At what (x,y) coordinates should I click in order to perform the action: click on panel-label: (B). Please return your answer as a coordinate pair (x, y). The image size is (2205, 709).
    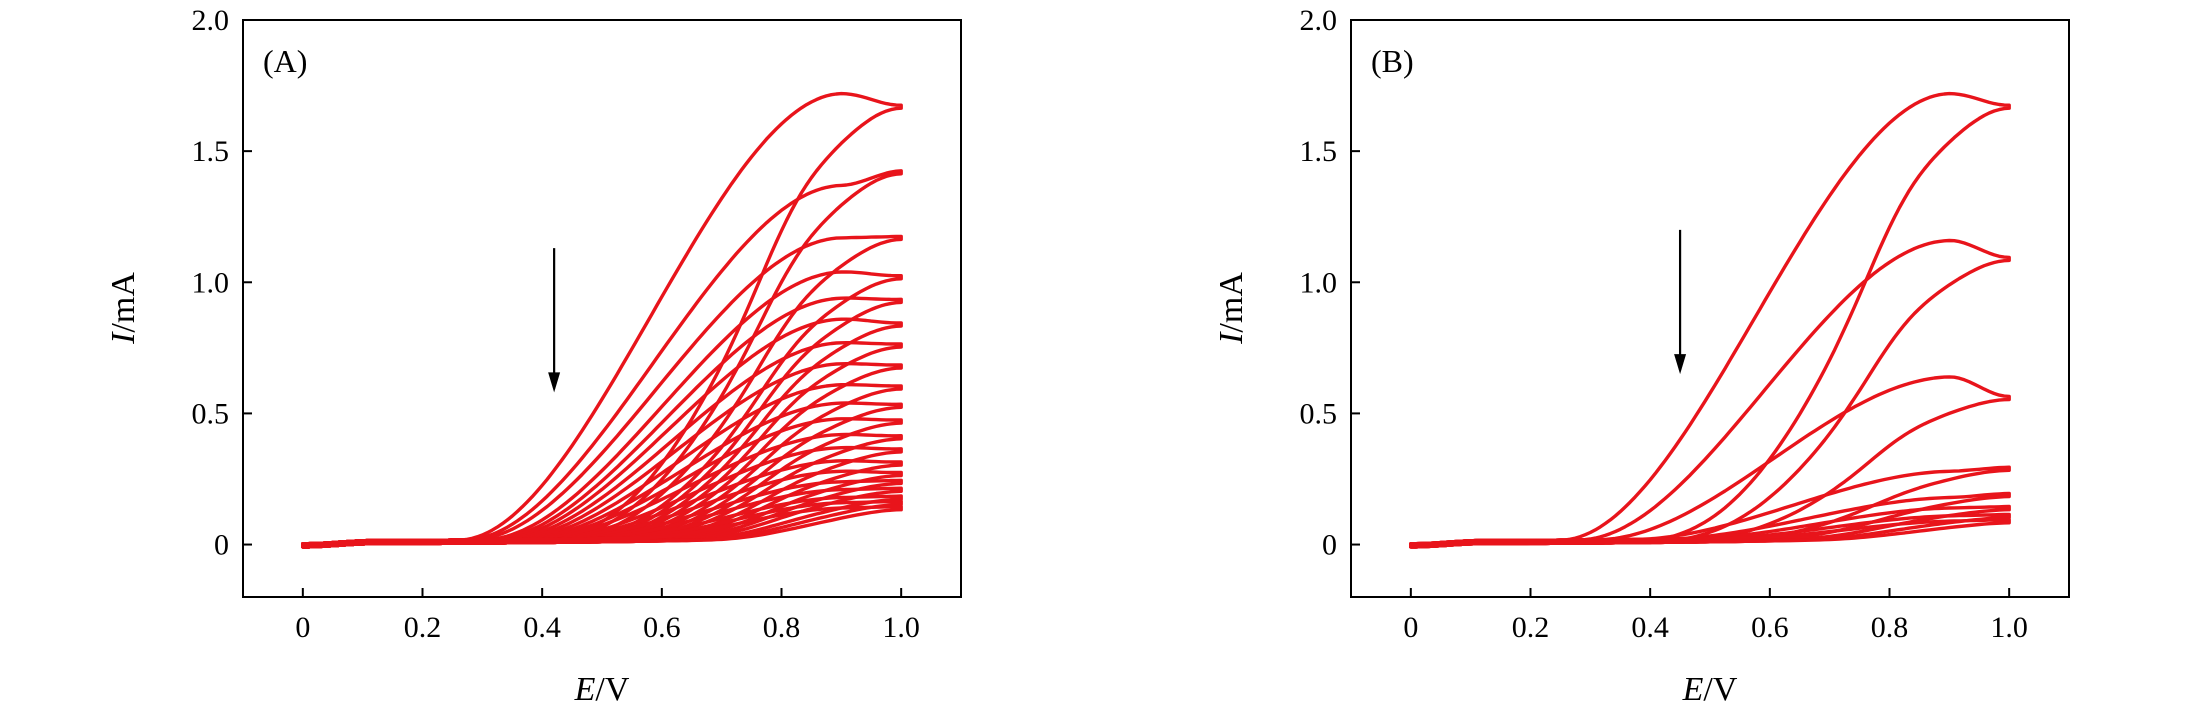
    Looking at the image, I should click on (1392, 61).